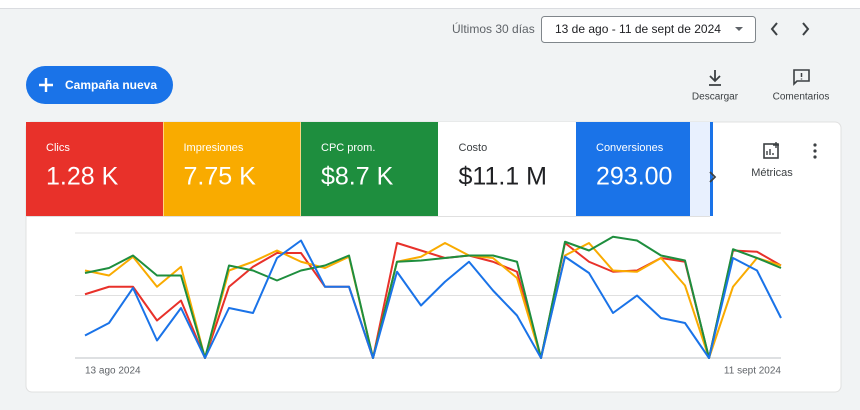  What do you see at coordinates (82, 177) in the screenshot?
I see `metric-value: 1.28 K` at bounding box center [82, 177].